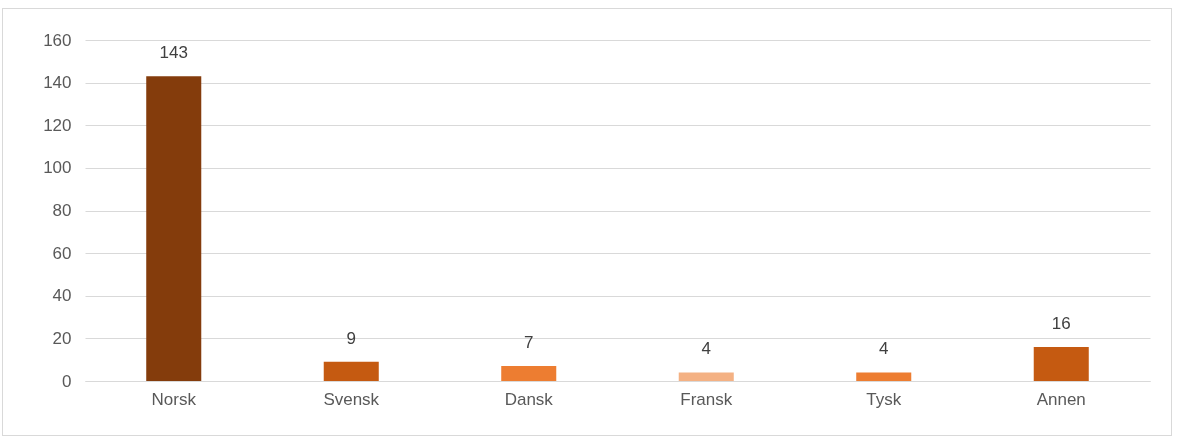  What do you see at coordinates (67, 381) in the screenshot?
I see `y-tick-label: 0` at bounding box center [67, 381].